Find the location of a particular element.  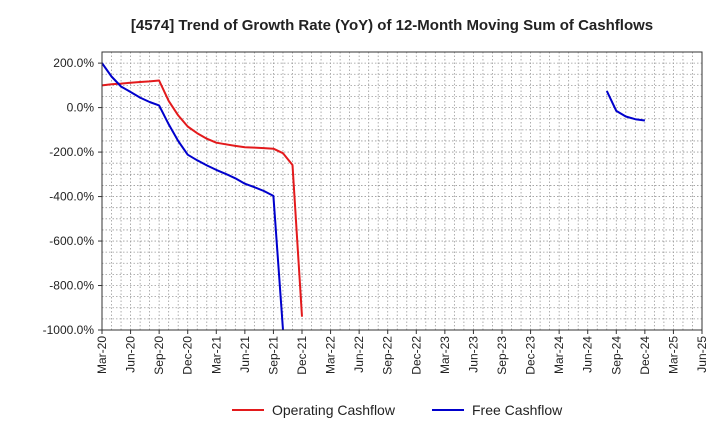

legend-label-free-cashflow: Free Cashflow is located at coordinates (517, 410).